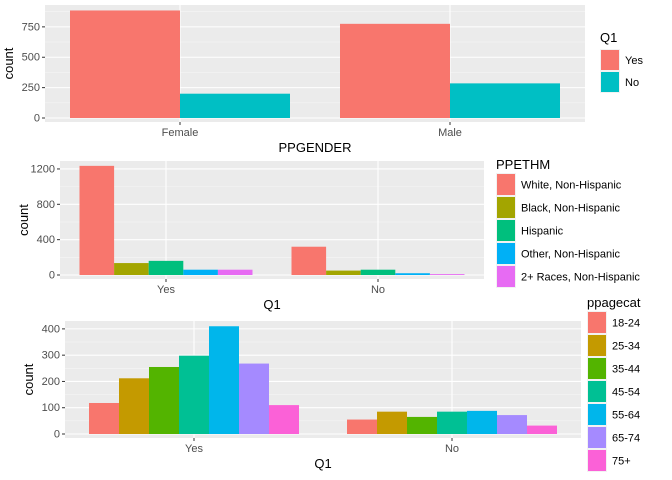  I want to click on legend-label: 18-24, so click(626, 324).